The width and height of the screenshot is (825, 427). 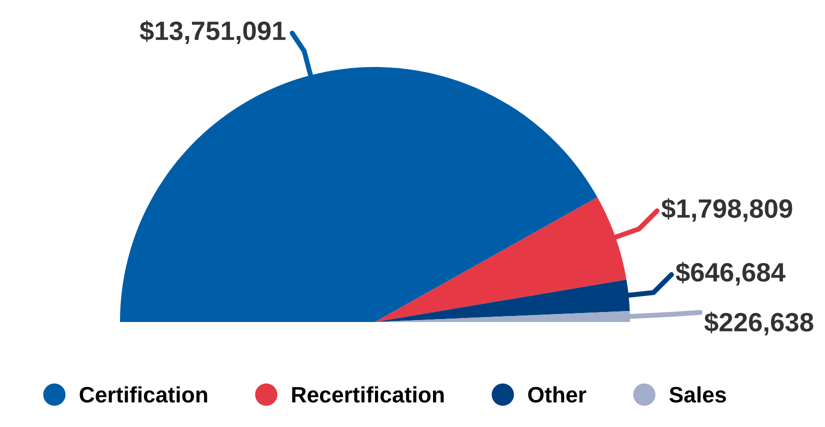 What do you see at coordinates (731, 274) in the screenshot?
I see `data-label: $646,684` at bounding box center [731, 274].